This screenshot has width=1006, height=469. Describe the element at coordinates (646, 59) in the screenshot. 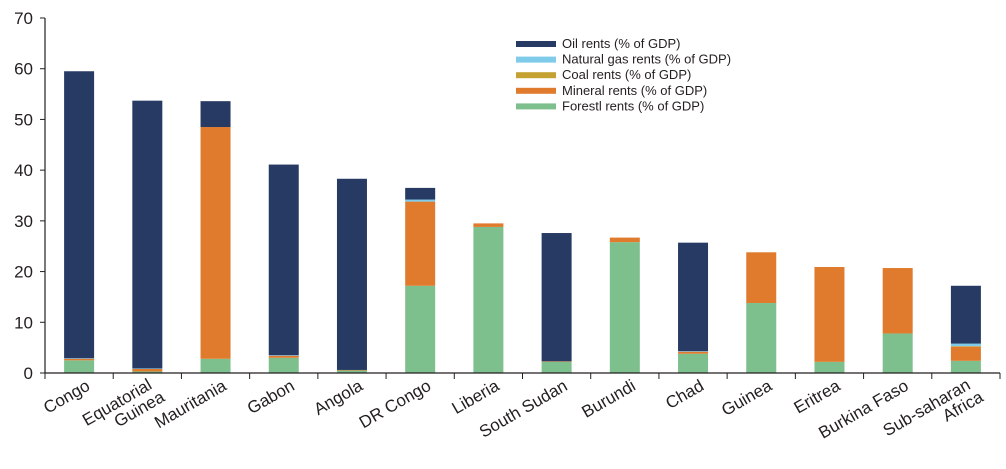

I see `legend-label: Natural gas rents (% of GDP)` at that location.